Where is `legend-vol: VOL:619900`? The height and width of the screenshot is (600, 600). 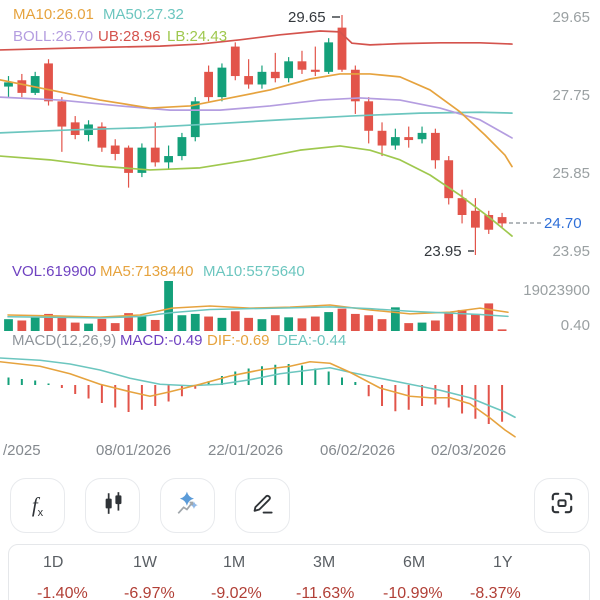 legend-vol: VOL:619900 is located at coordinates (54, 271).